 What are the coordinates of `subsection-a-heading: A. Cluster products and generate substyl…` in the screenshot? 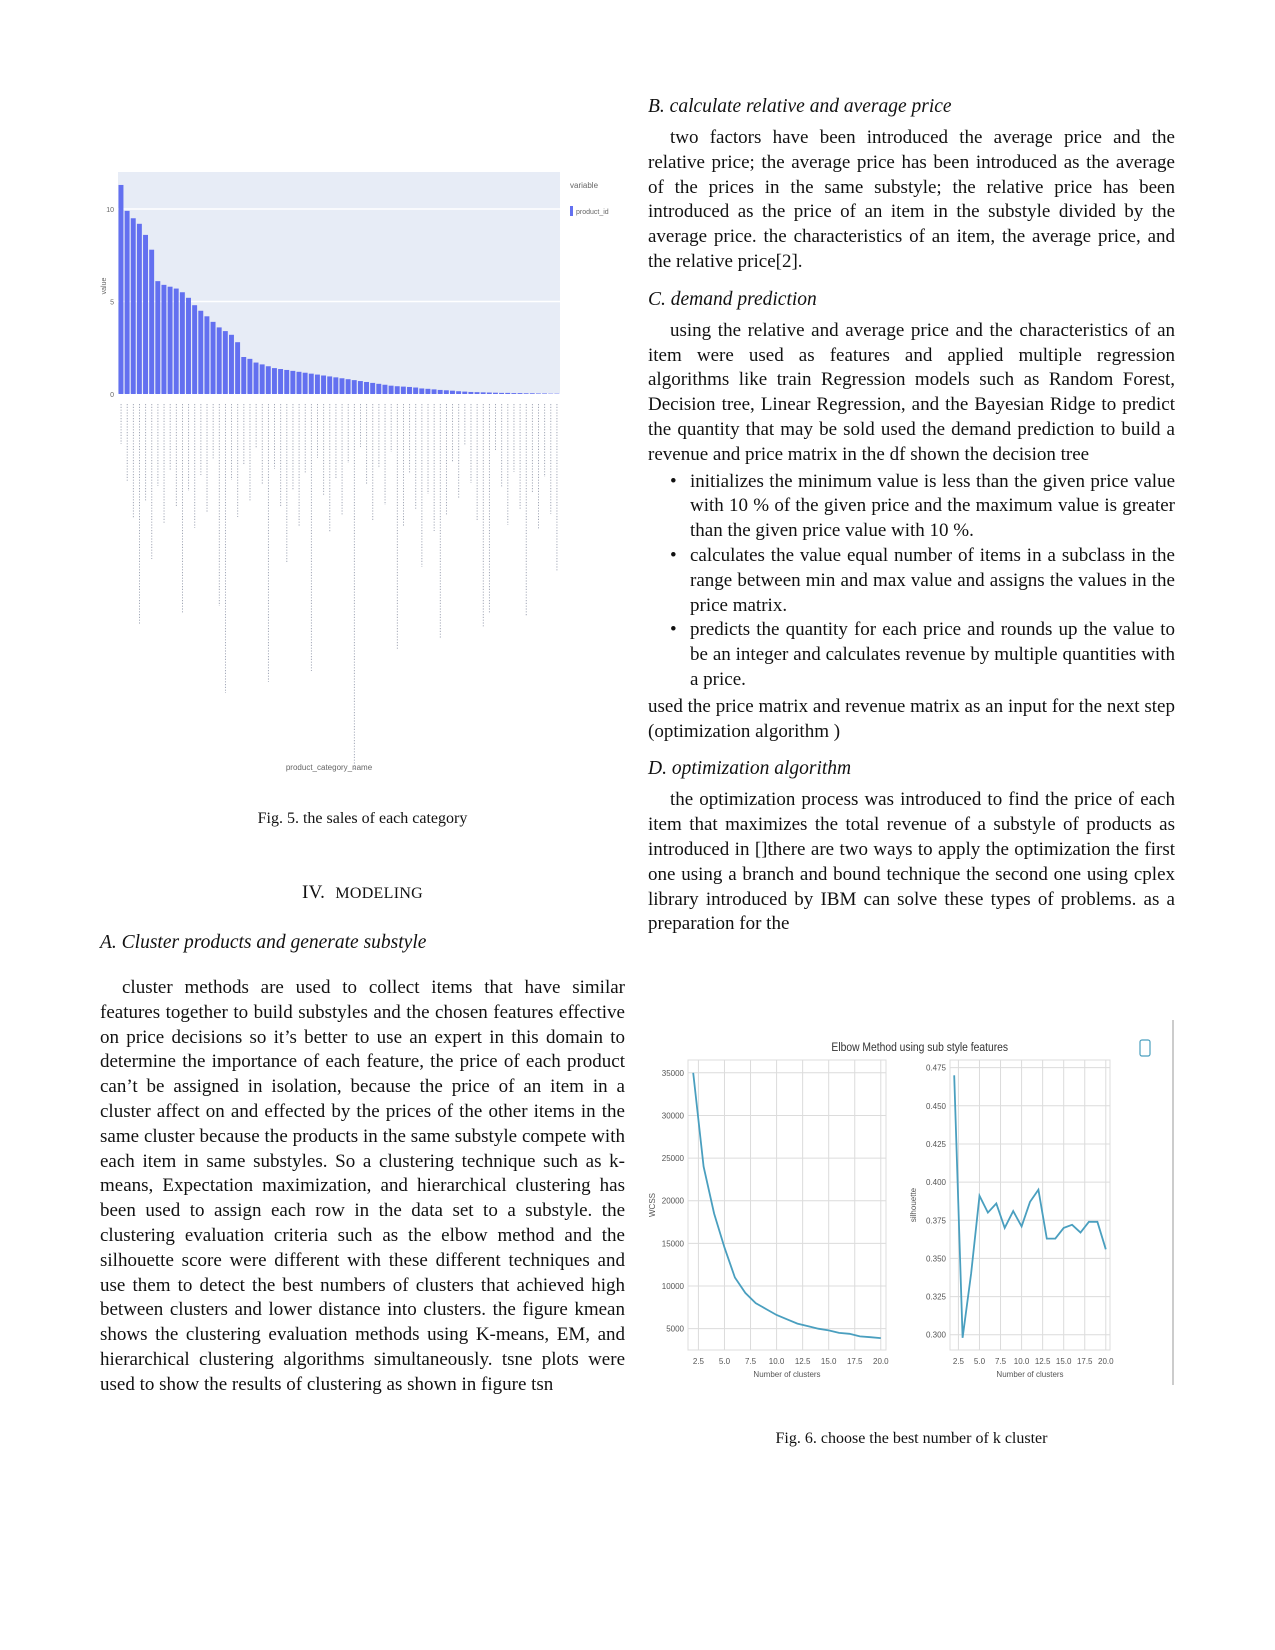 It's located at (263, 942).